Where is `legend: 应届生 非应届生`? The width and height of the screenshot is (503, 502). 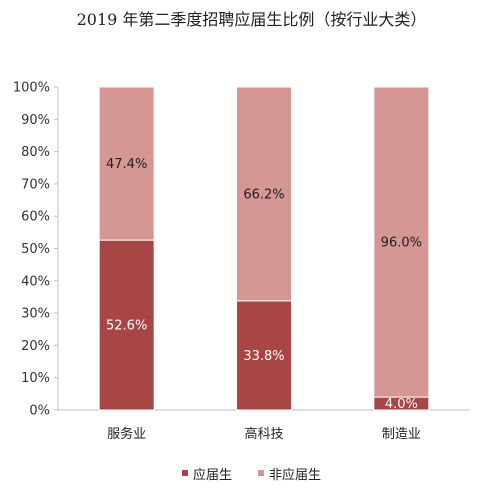 legend: 应届生 非应届生 is located at coordinates (251, 475).